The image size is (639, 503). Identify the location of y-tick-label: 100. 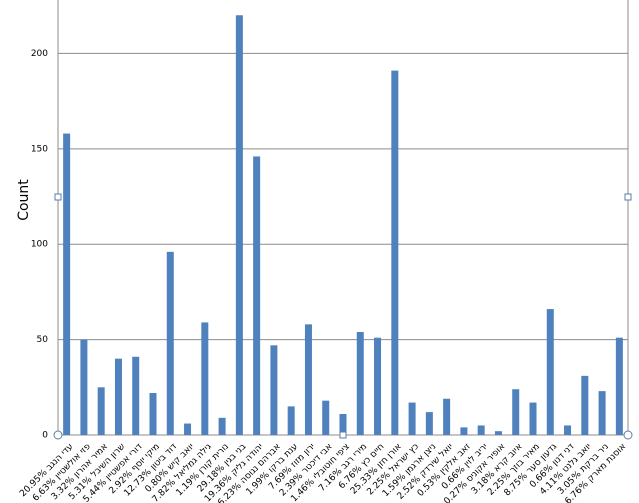
(39, 245).